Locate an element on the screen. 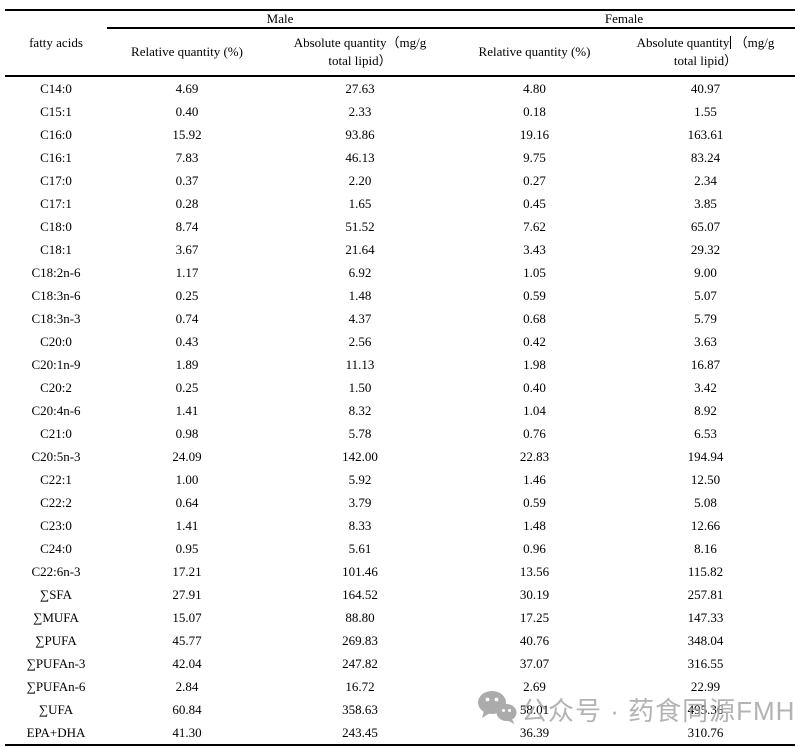  fatty-acid-cell: ∑UFA is located at coordinates (56, 709).